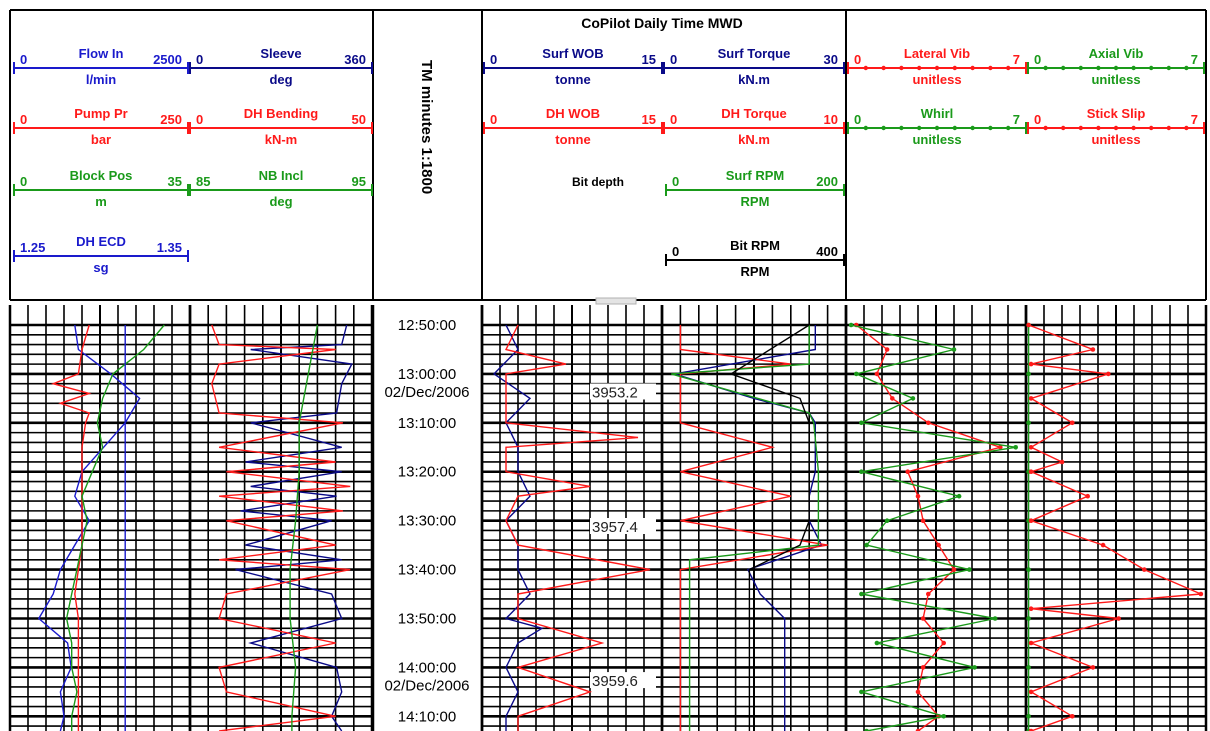  Describe the element at coordinates (754, 66) in the screenshot. I see `scale-surf-torque: 0 30 Surf Torque kN.m` at that location.